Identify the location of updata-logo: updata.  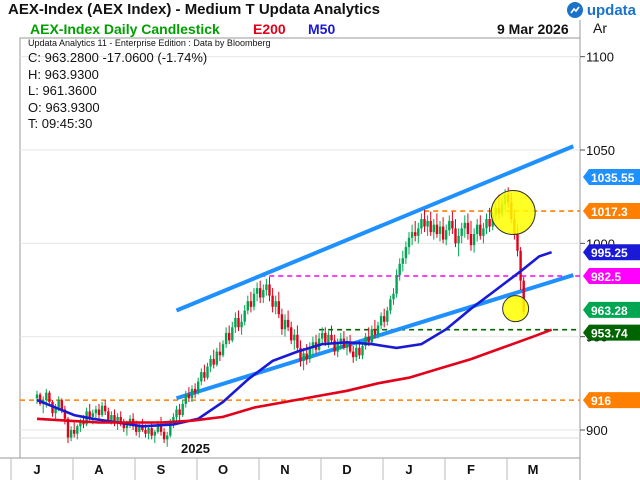
(601, 10).